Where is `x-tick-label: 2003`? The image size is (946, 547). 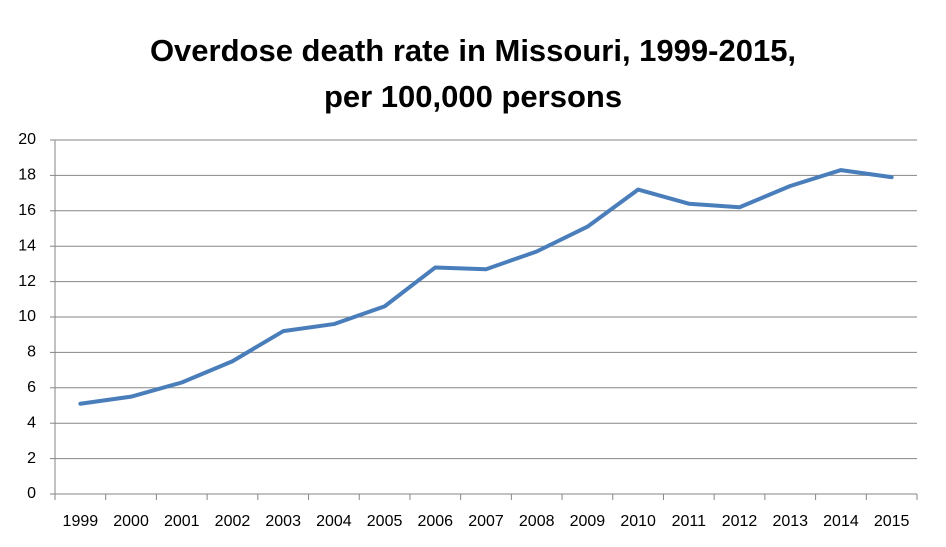
x-tick-label: 2003 is located at coordinates (283, 521).